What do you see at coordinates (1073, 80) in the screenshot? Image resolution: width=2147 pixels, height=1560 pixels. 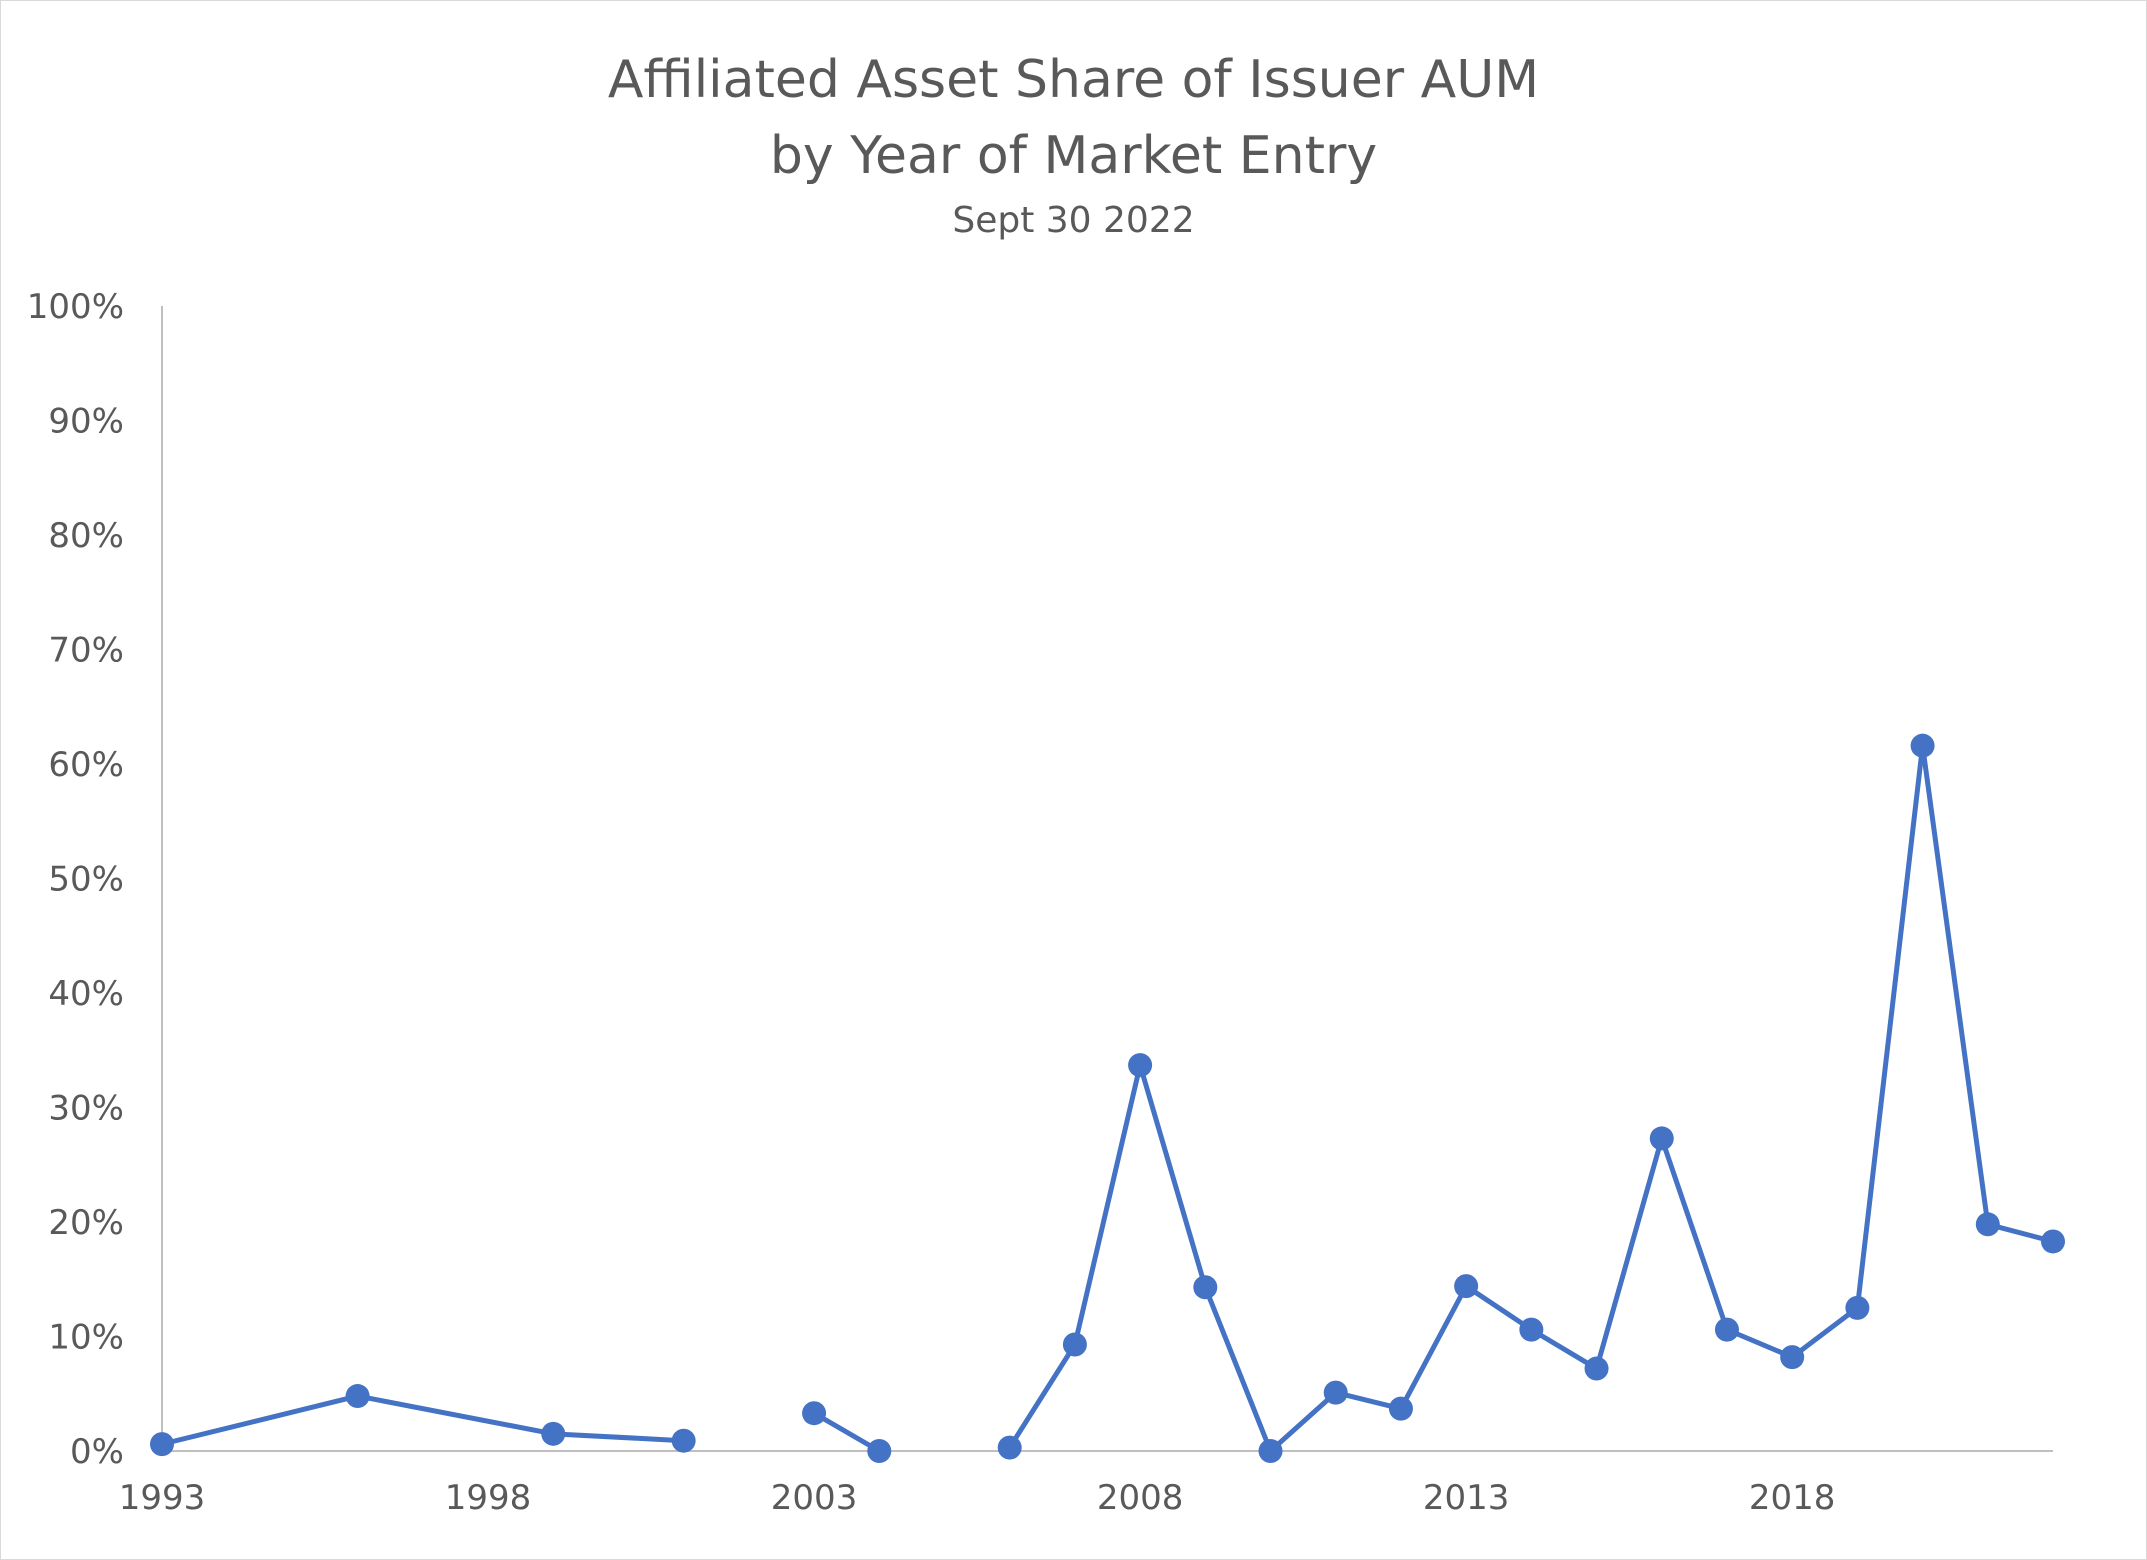 I see `chart-title-line-1: Affiliated Asset Share of Issuer AUM` at bounding box center [1073, 80].